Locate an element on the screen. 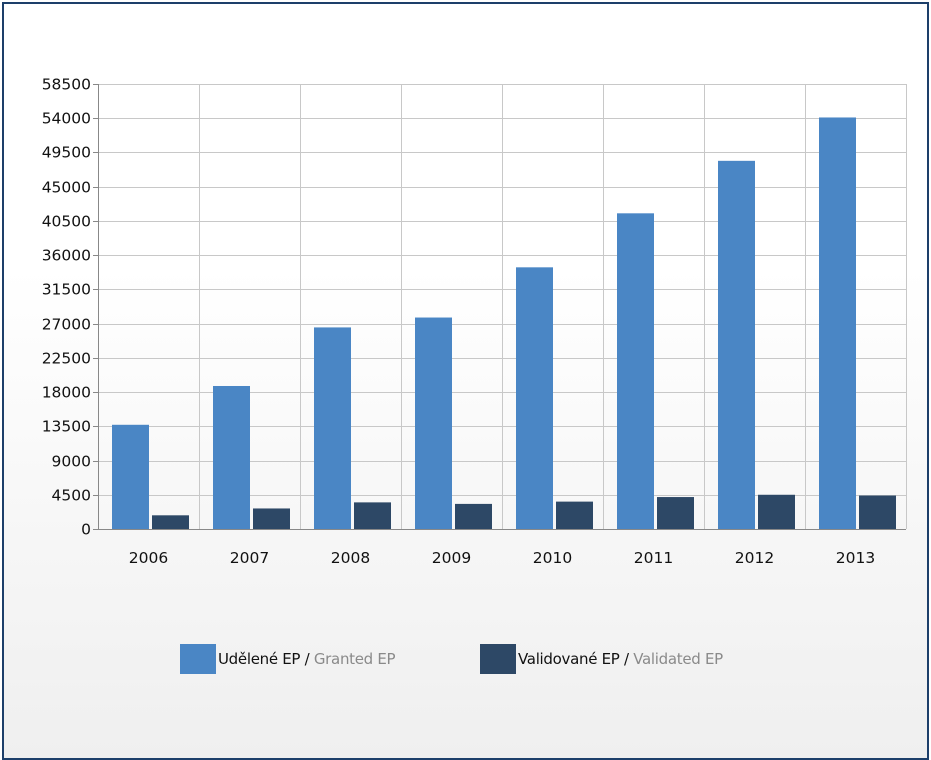 This screenshot has width=931, height=760. bar-granted-2008 is located at coordinates (332, 428).